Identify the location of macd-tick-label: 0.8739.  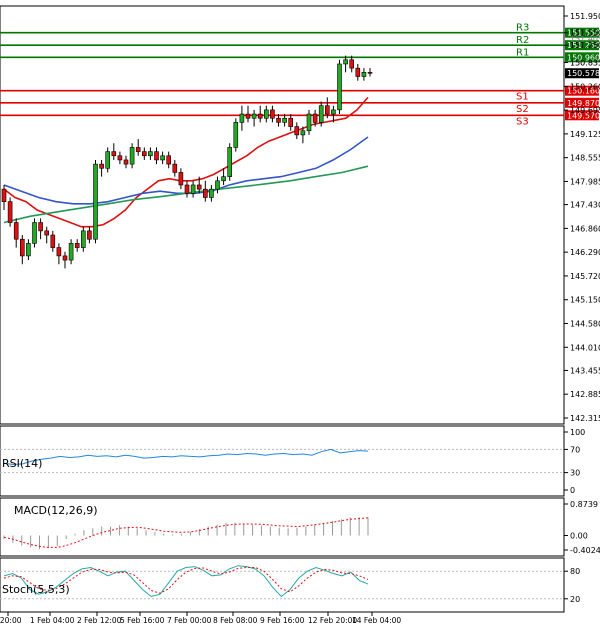
(584, 504).